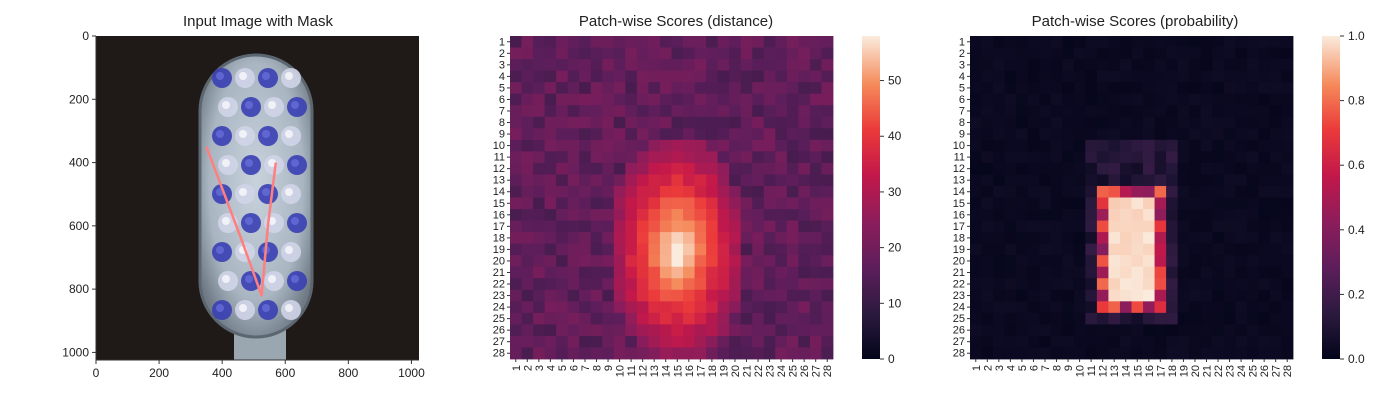 The width and height of the screenshot is (1400, 405). What do you see at coordinates (667, 371) in the screenshot?
I see `x-tick-label: 14` at bounding box center [667, 371].